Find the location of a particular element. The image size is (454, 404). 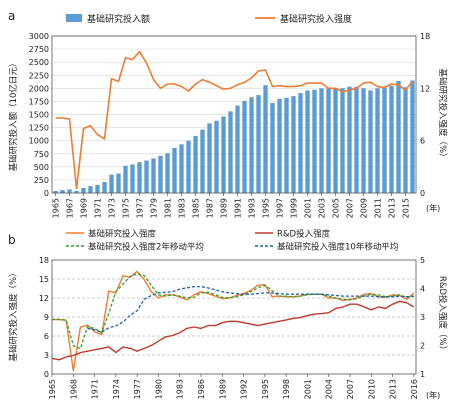

panel-a-x-tick-label: 1999 is located at coordinates (294, 208).